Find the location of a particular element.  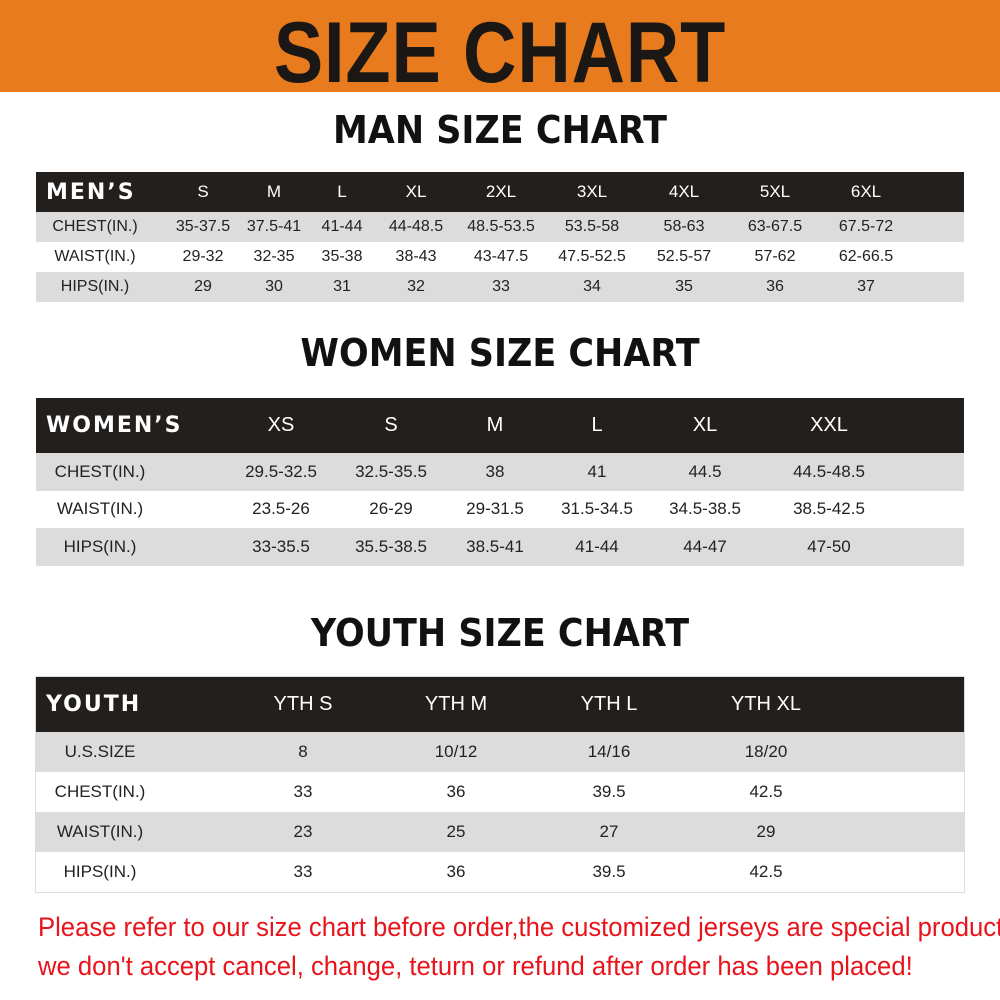

measurement-cell: 47.5-52.5 is located at coordinates (592, 256).